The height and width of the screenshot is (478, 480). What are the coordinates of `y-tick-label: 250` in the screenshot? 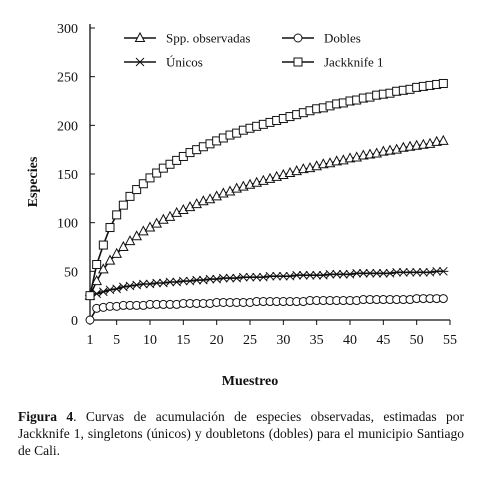 It's located at (67, 78).